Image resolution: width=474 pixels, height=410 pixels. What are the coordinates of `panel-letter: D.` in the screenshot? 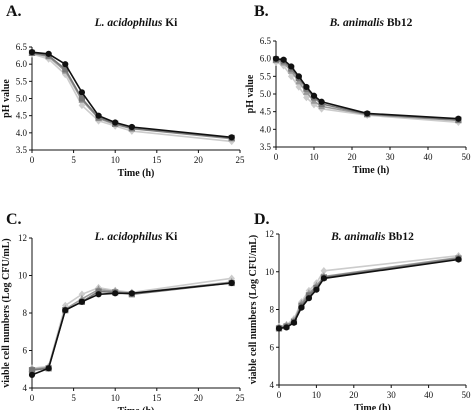 It's located at (262, 219).